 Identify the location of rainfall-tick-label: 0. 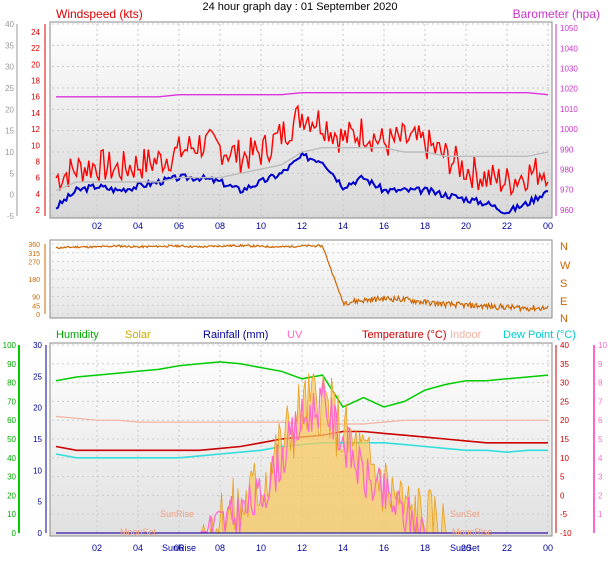
(40, 533).